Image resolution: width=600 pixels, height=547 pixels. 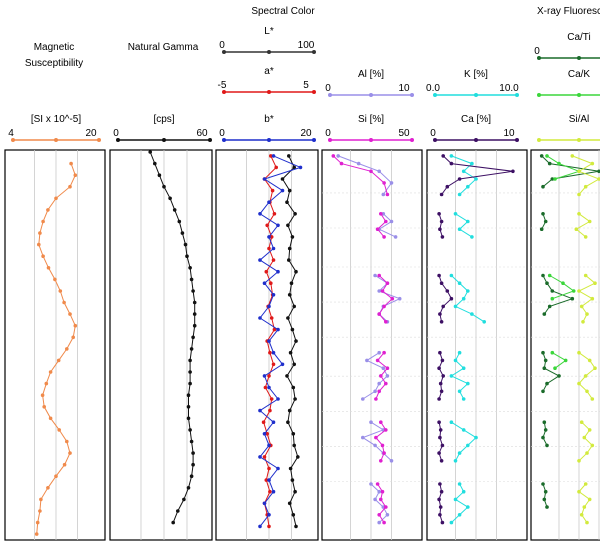 I want to click on panel-kca: K [%] 0.0 10.0 Ca [%] 0 10, so click(x=477, y=305).